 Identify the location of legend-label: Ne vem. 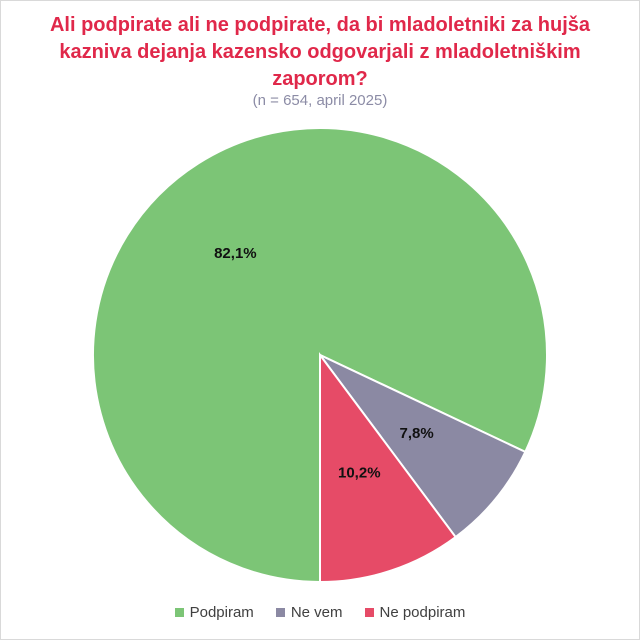
(316, 612).